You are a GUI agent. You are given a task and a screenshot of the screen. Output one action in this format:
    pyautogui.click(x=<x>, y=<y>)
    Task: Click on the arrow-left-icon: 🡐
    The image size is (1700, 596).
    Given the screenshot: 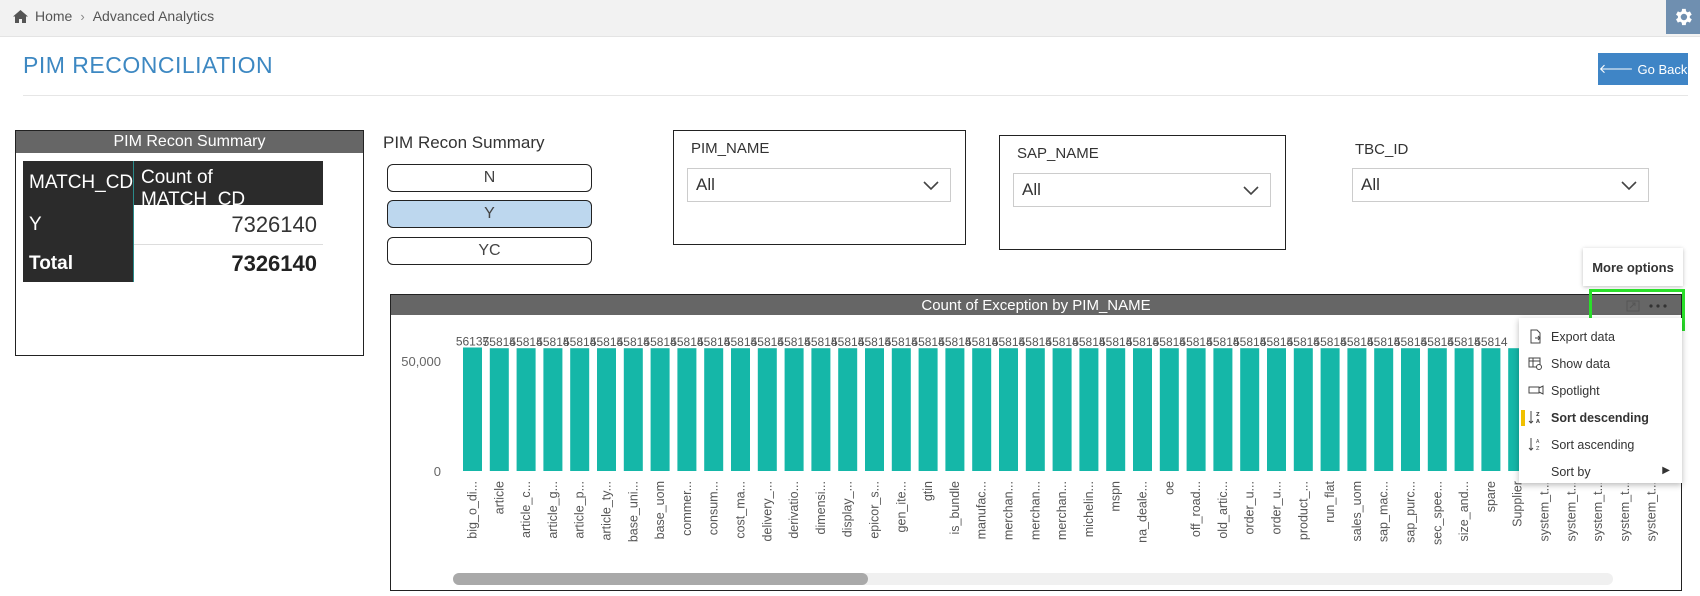 What is the action you would take?
    pyautogui.click(x=1616, y=68)
    